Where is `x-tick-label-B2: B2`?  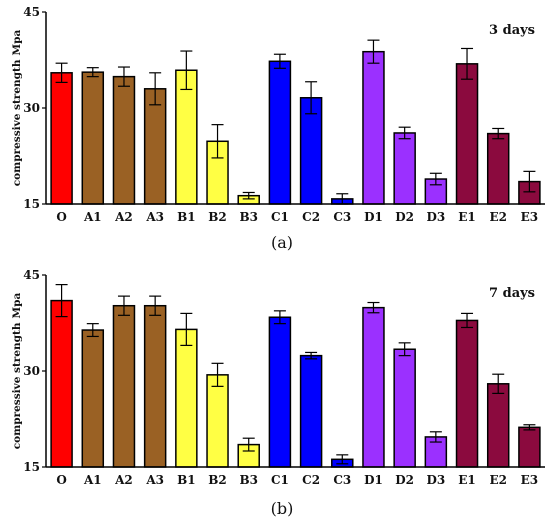 x-tick-label-B2: B2 is located at coordinates (217, 217).